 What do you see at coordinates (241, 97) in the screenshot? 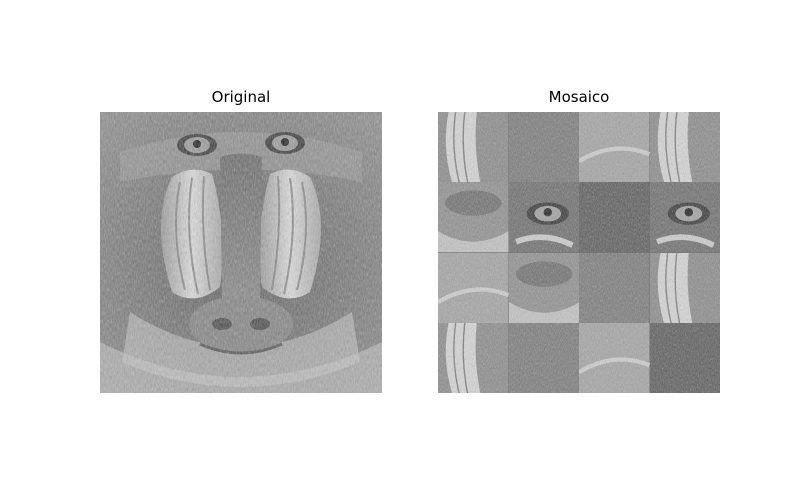
I see `original-title: Original` at bounding box center [241, 97].